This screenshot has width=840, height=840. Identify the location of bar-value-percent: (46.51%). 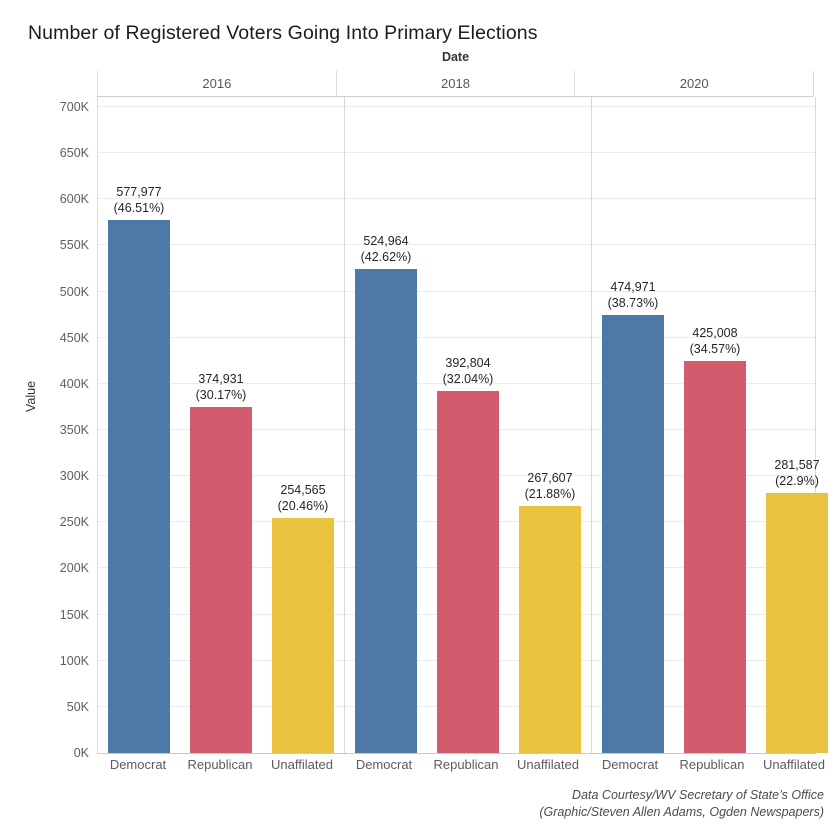
(139, 207).